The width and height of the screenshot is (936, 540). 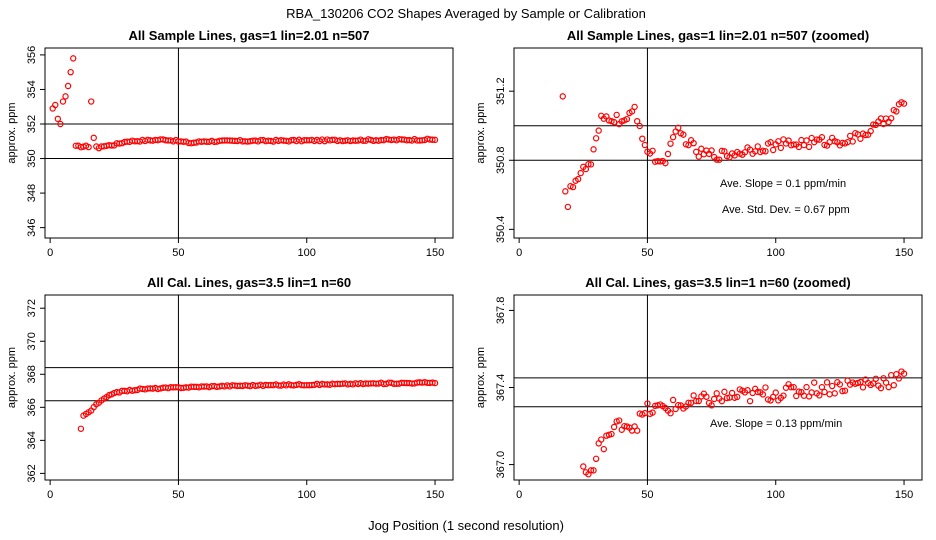 What do you see at coordinates (249, 35) in the screenshot?
I see `chart-title: All Sample Lines, gas=1 lin=2.01 n=507` at bounding box center [249, 35].